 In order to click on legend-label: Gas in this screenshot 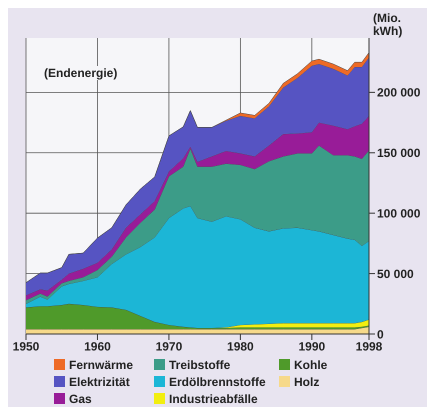, I will do `click(80, 399)`.